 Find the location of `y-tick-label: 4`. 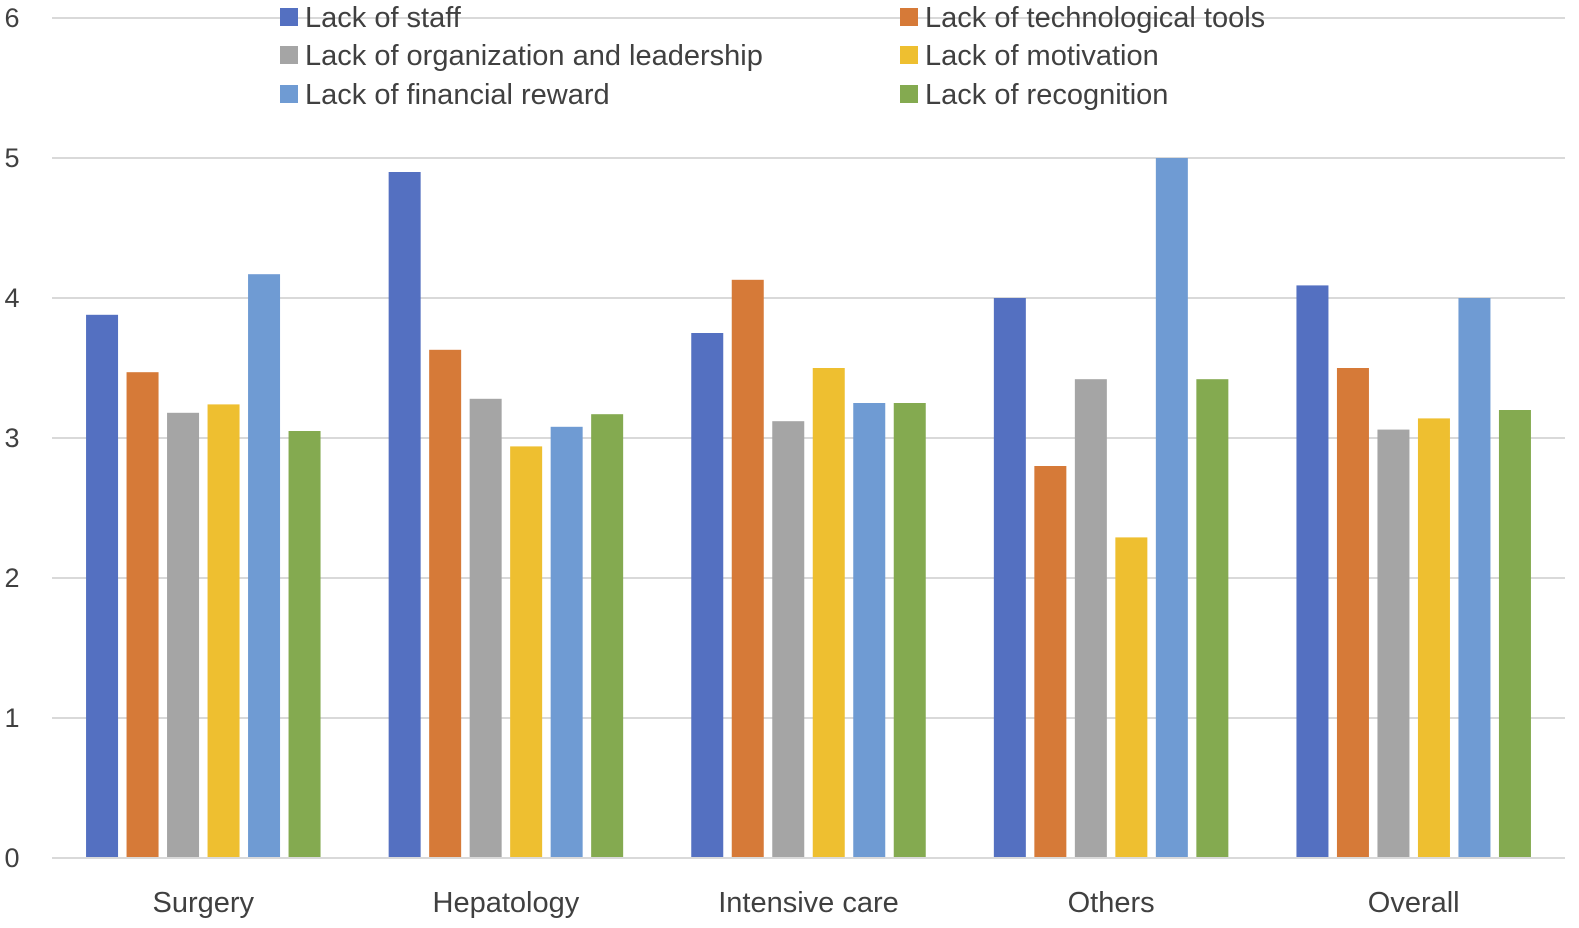

y-tick-label: 4 is located at coordinates (11, 298).